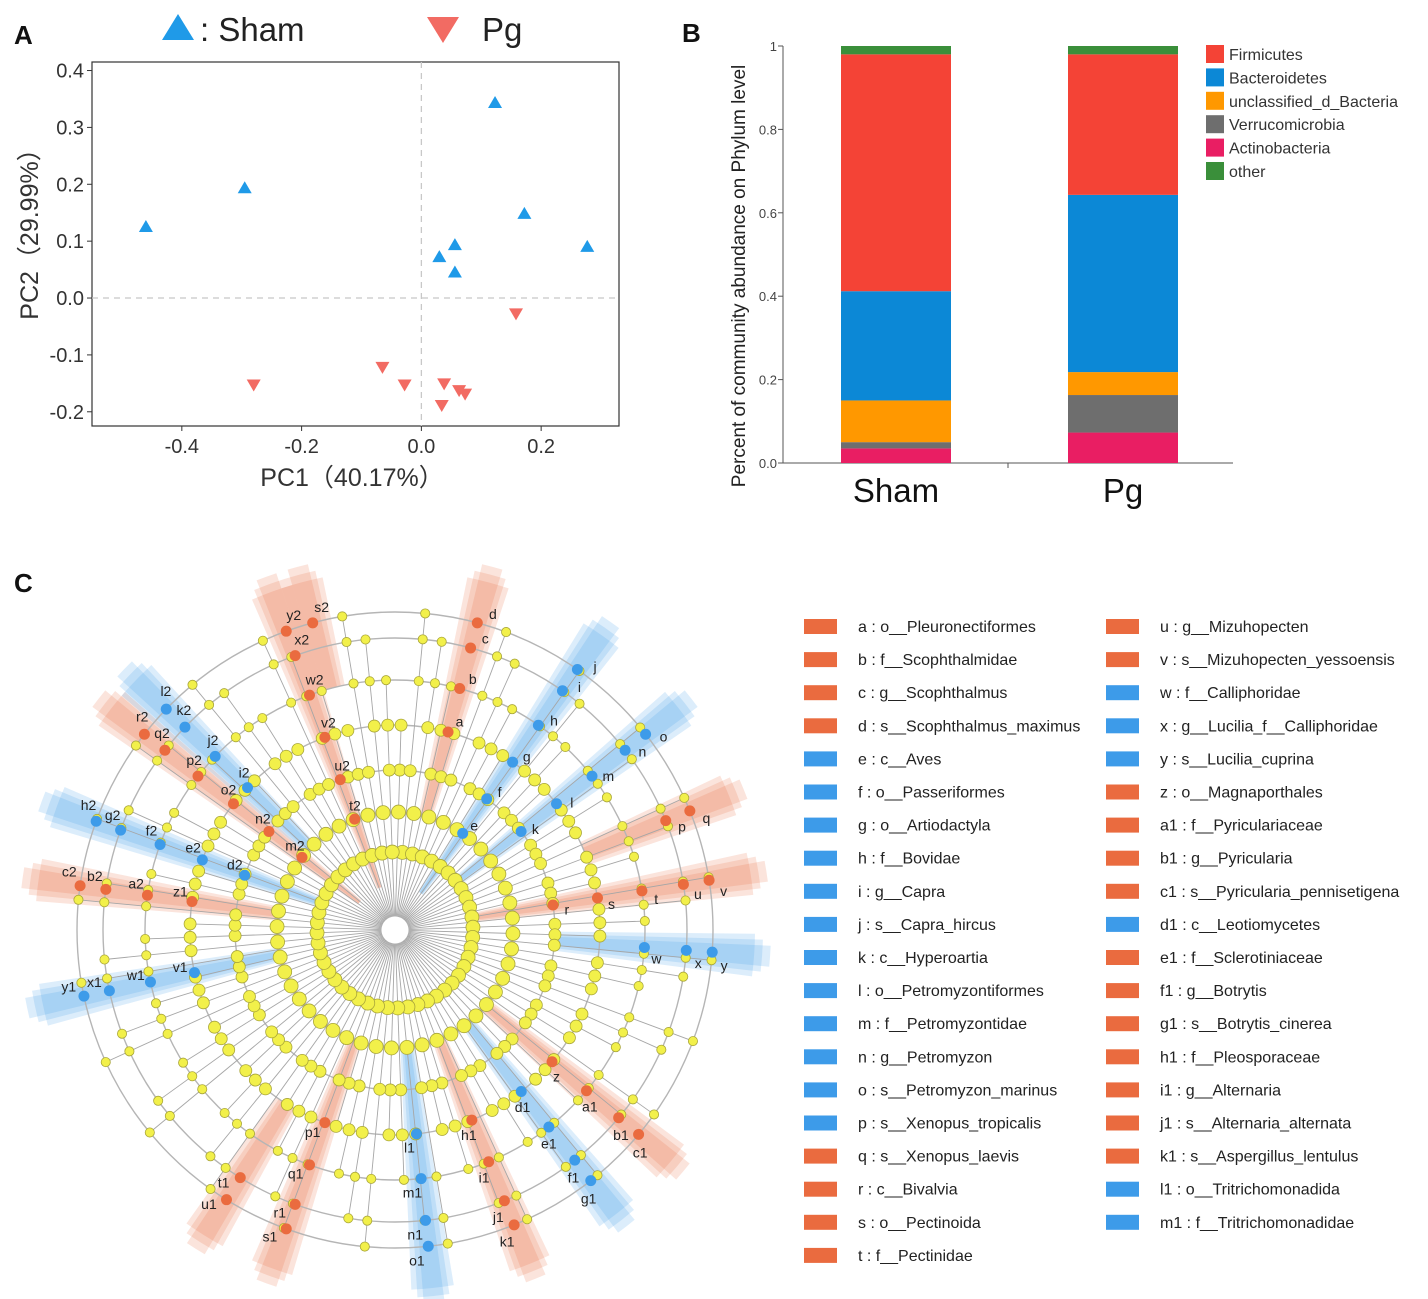 The width and height of the screenshot is (1428, 1299). I want to click on clade-label-e1: e1, so click(549, 1143).